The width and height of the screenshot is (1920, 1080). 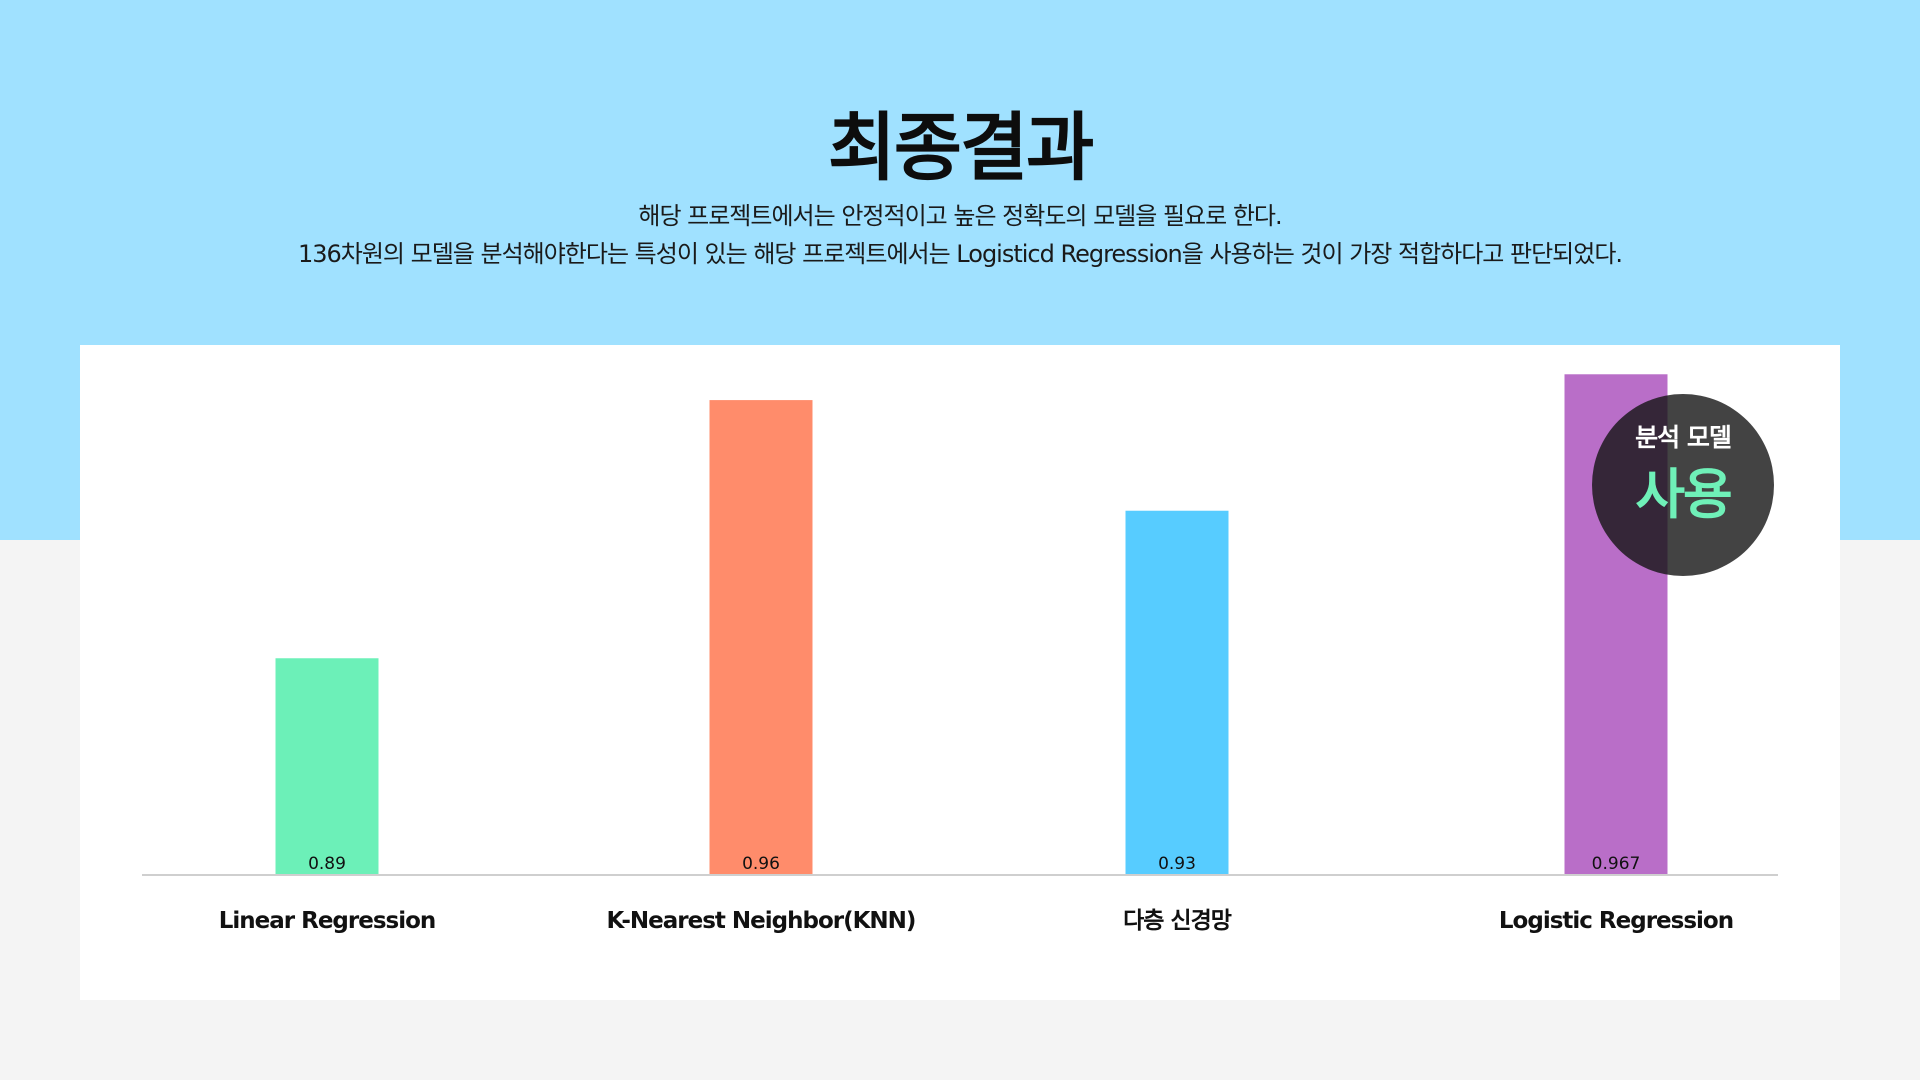 What do you see at coordinates (761, 921) in the screenshot?
I see `category-label-2: K-Nearest Neighbor(KNN)` at bounding box center [761, 921].